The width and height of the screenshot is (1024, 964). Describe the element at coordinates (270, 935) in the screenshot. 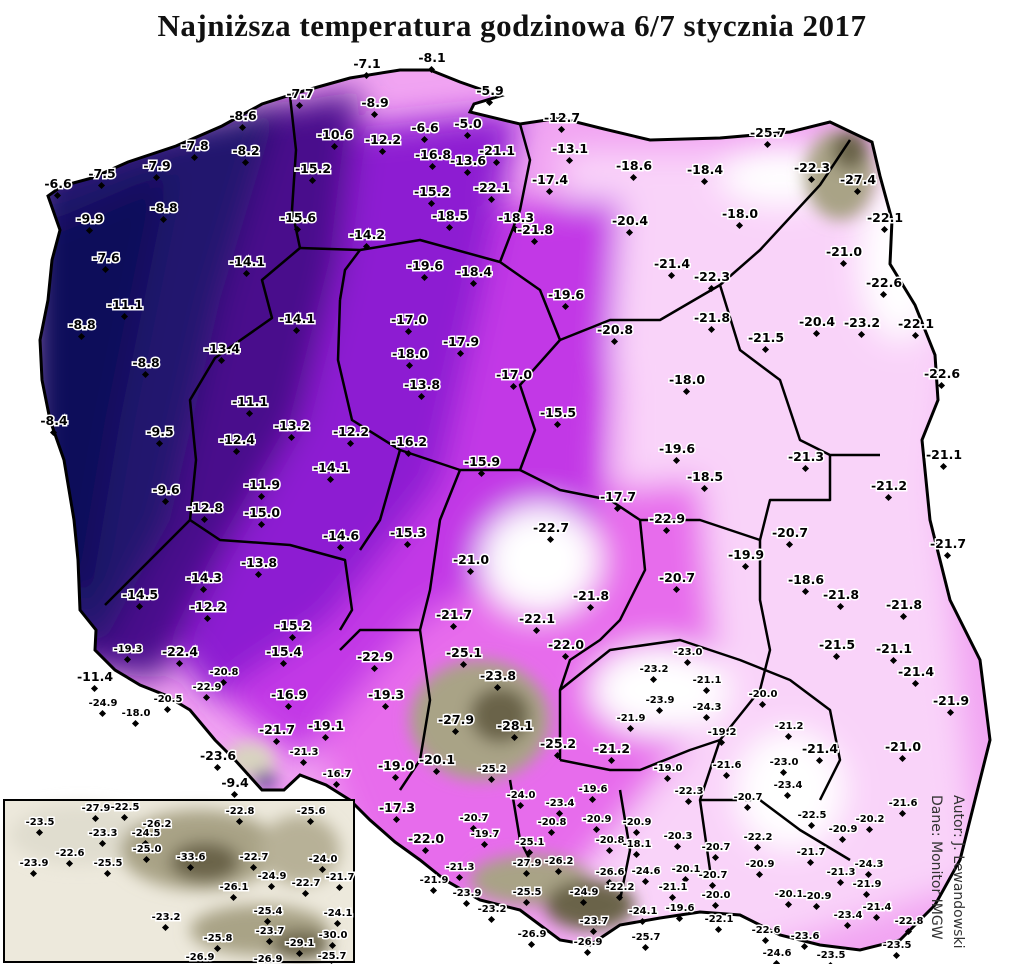

I see `station-label: -23.7` at that location.